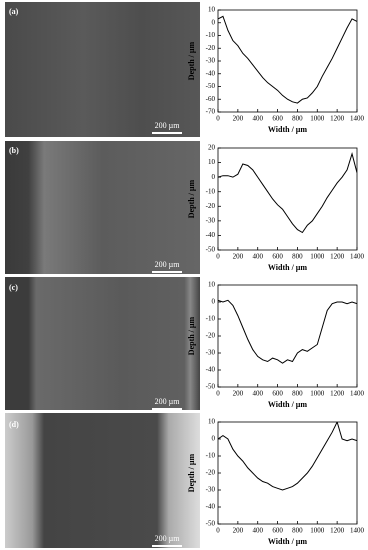 This screenshot has height=550, width=368. Describe the element at coordinates (14, 424) in the screenshot. I see `panel-label: (d)` at that location.